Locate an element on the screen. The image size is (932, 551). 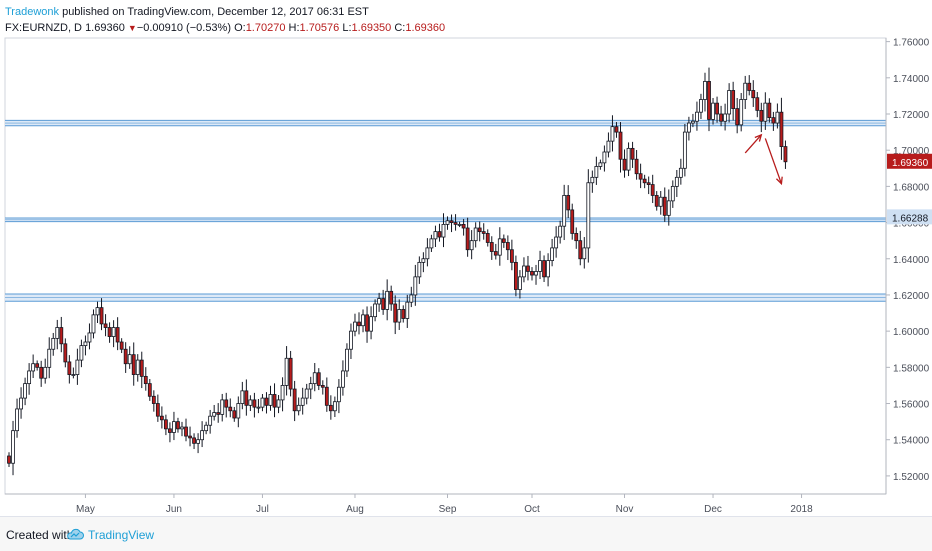
arrow-head is located at coordinates (758, 137).